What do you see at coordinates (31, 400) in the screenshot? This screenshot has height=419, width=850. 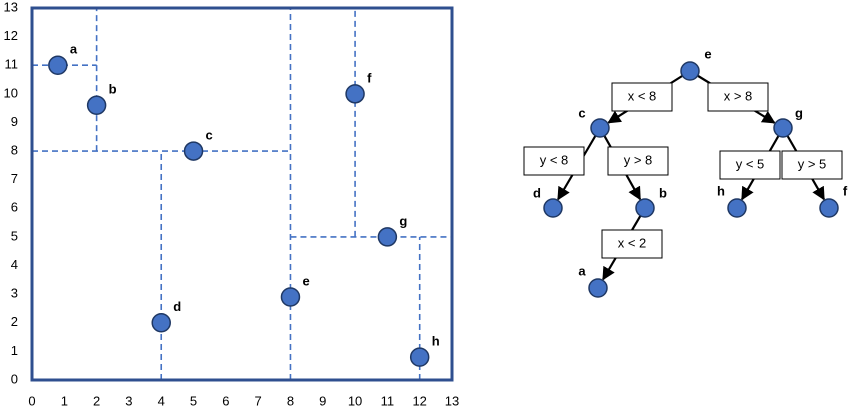 I see `x-tick-label: 0` at bounding box center [31, 400].